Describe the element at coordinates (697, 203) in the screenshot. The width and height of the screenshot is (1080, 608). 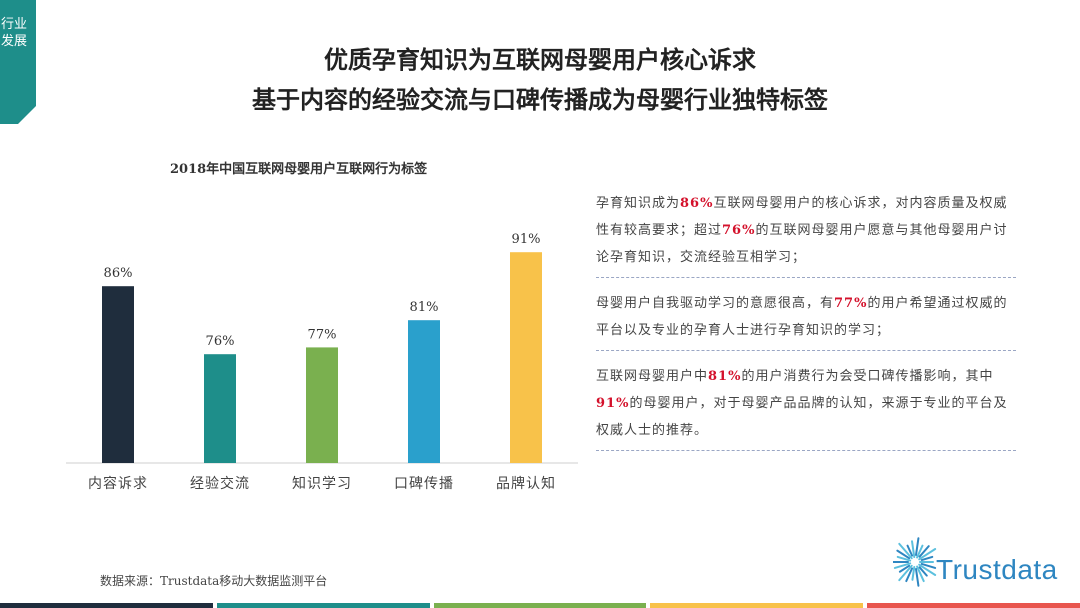
I see `highlight-percent: 86%` at that location.